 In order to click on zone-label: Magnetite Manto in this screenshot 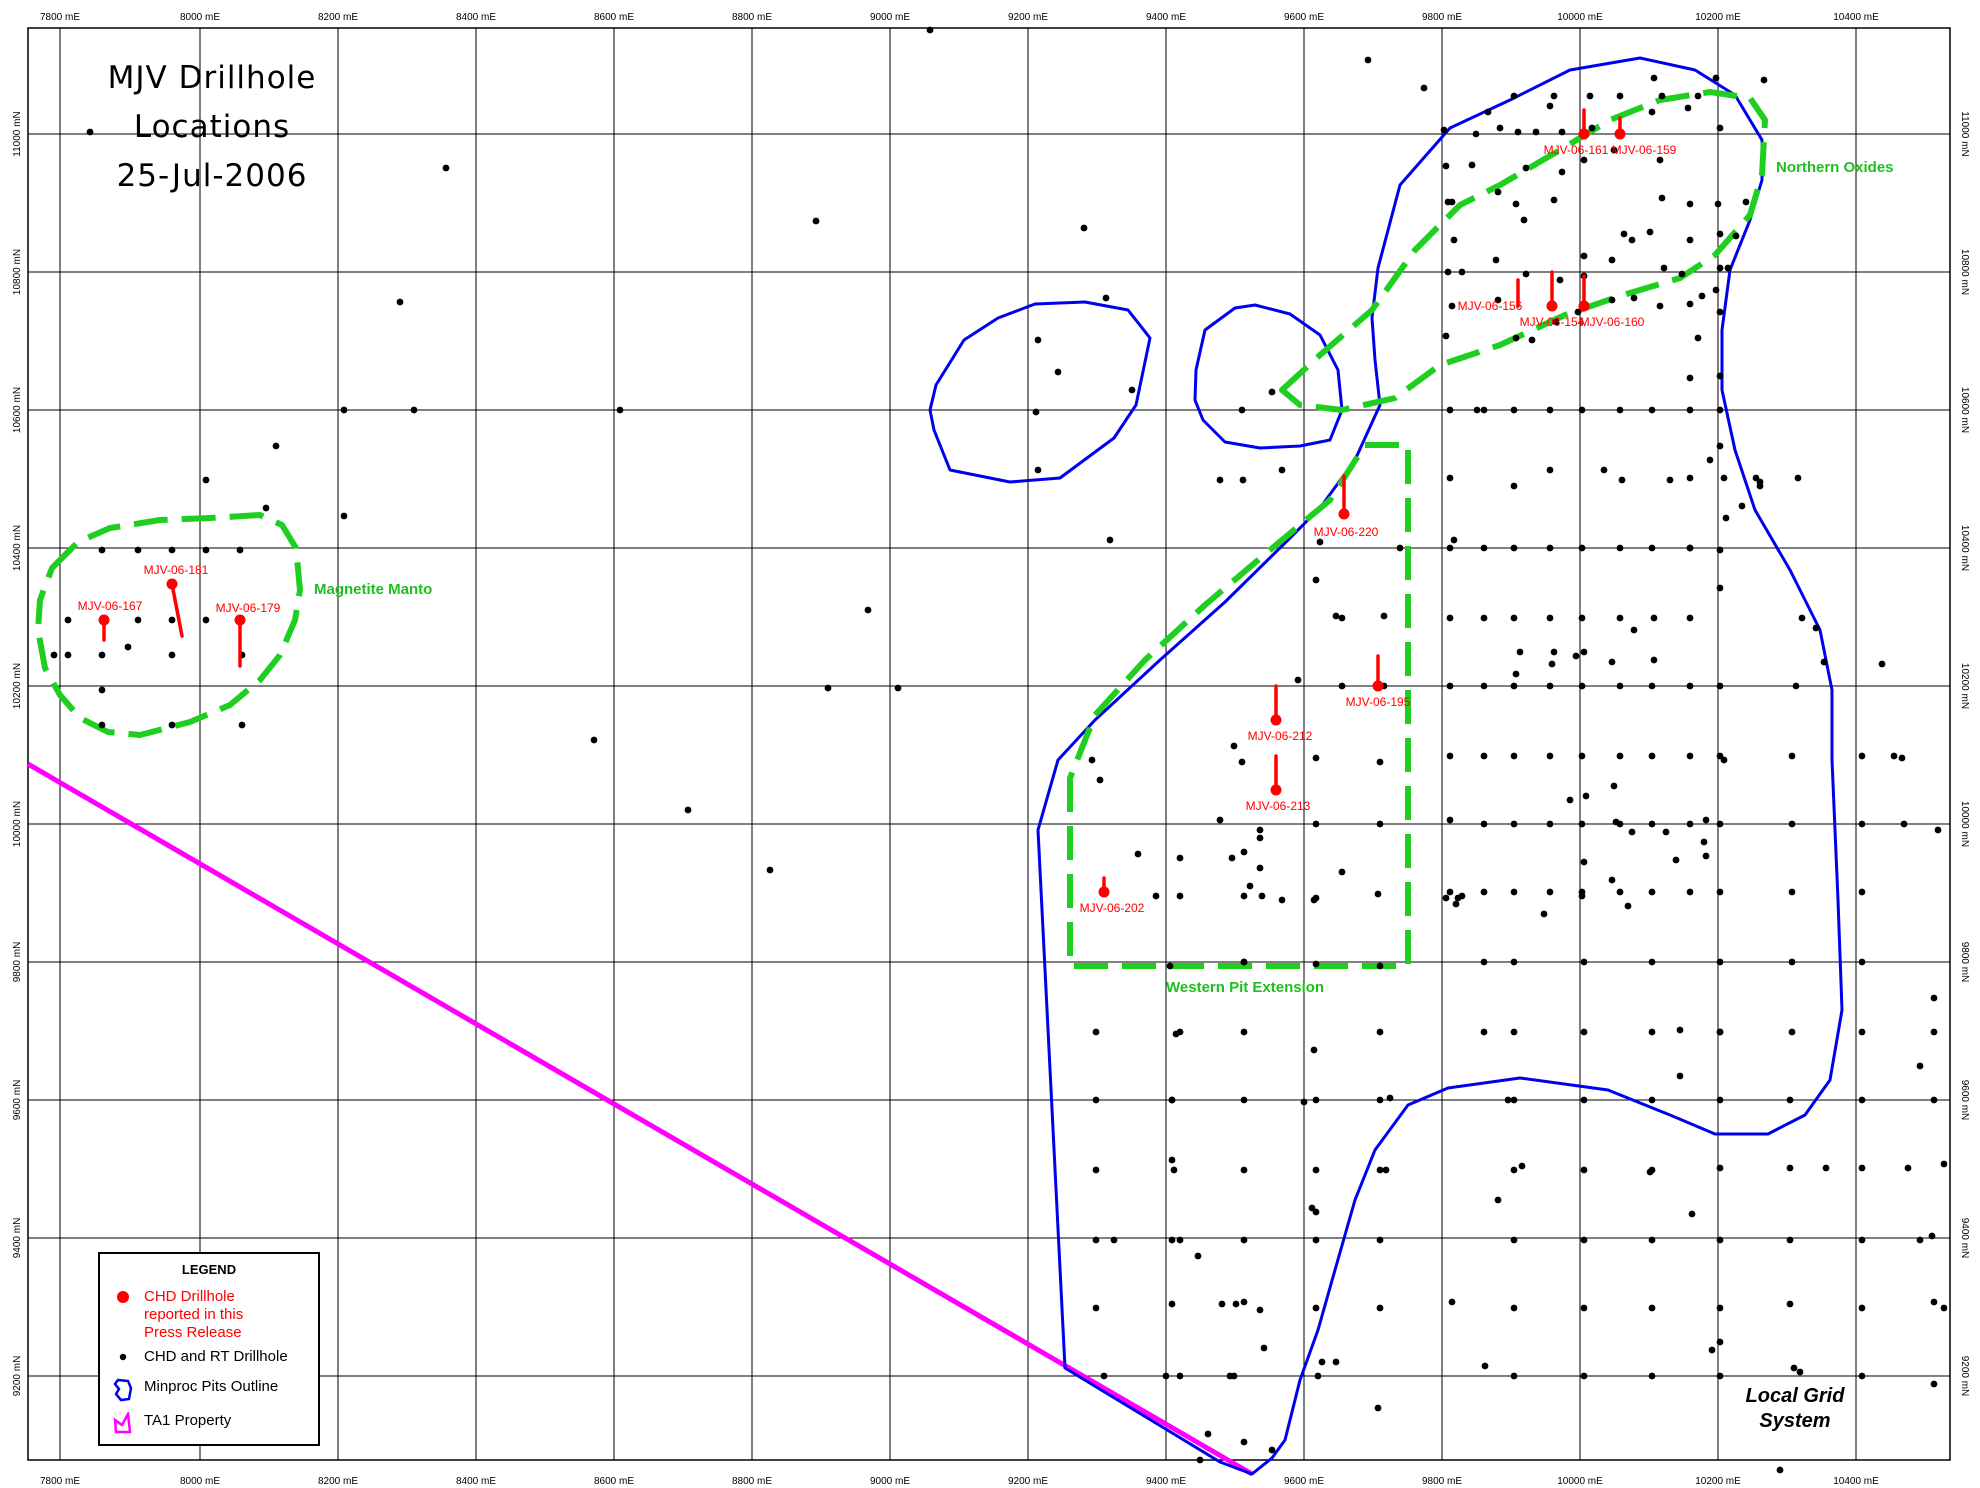, I will do `click(373, 589)`.